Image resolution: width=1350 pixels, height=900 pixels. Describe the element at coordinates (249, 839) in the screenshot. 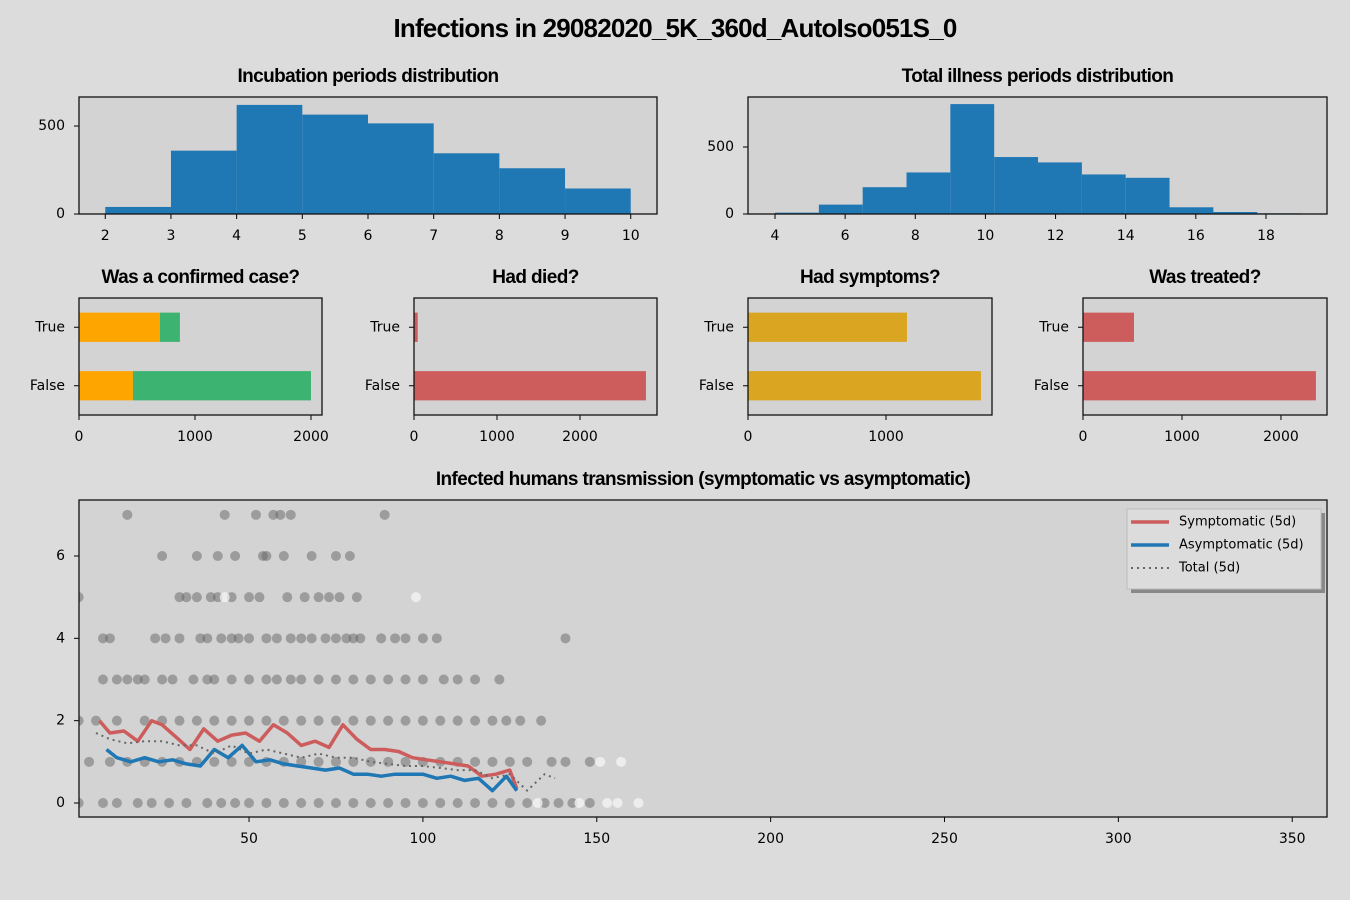

I see `x-tick-label: 50` at that location.